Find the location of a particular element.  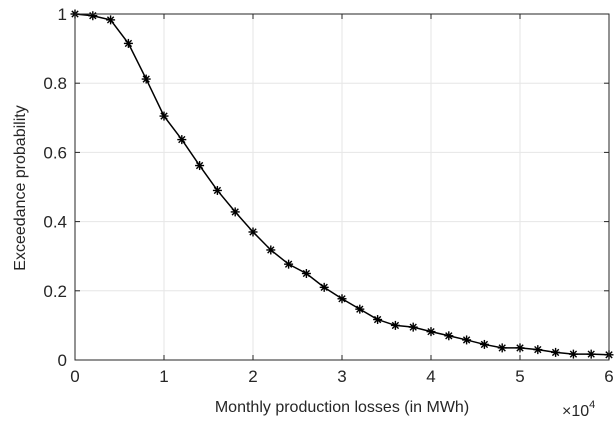

x-axis-label: Monthly production losses (in MWh) is located at coordinates (342, 407).